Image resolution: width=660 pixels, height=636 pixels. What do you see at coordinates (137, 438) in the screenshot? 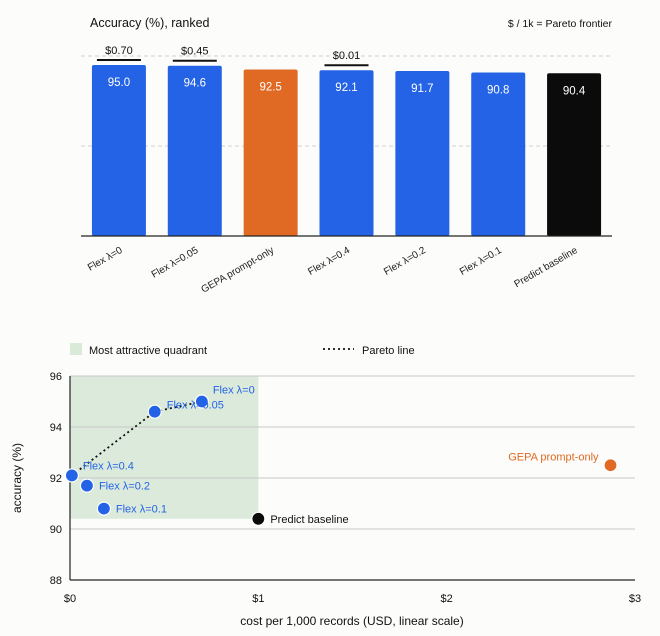
I see `pareto-line` at bounding box center [137, 438].